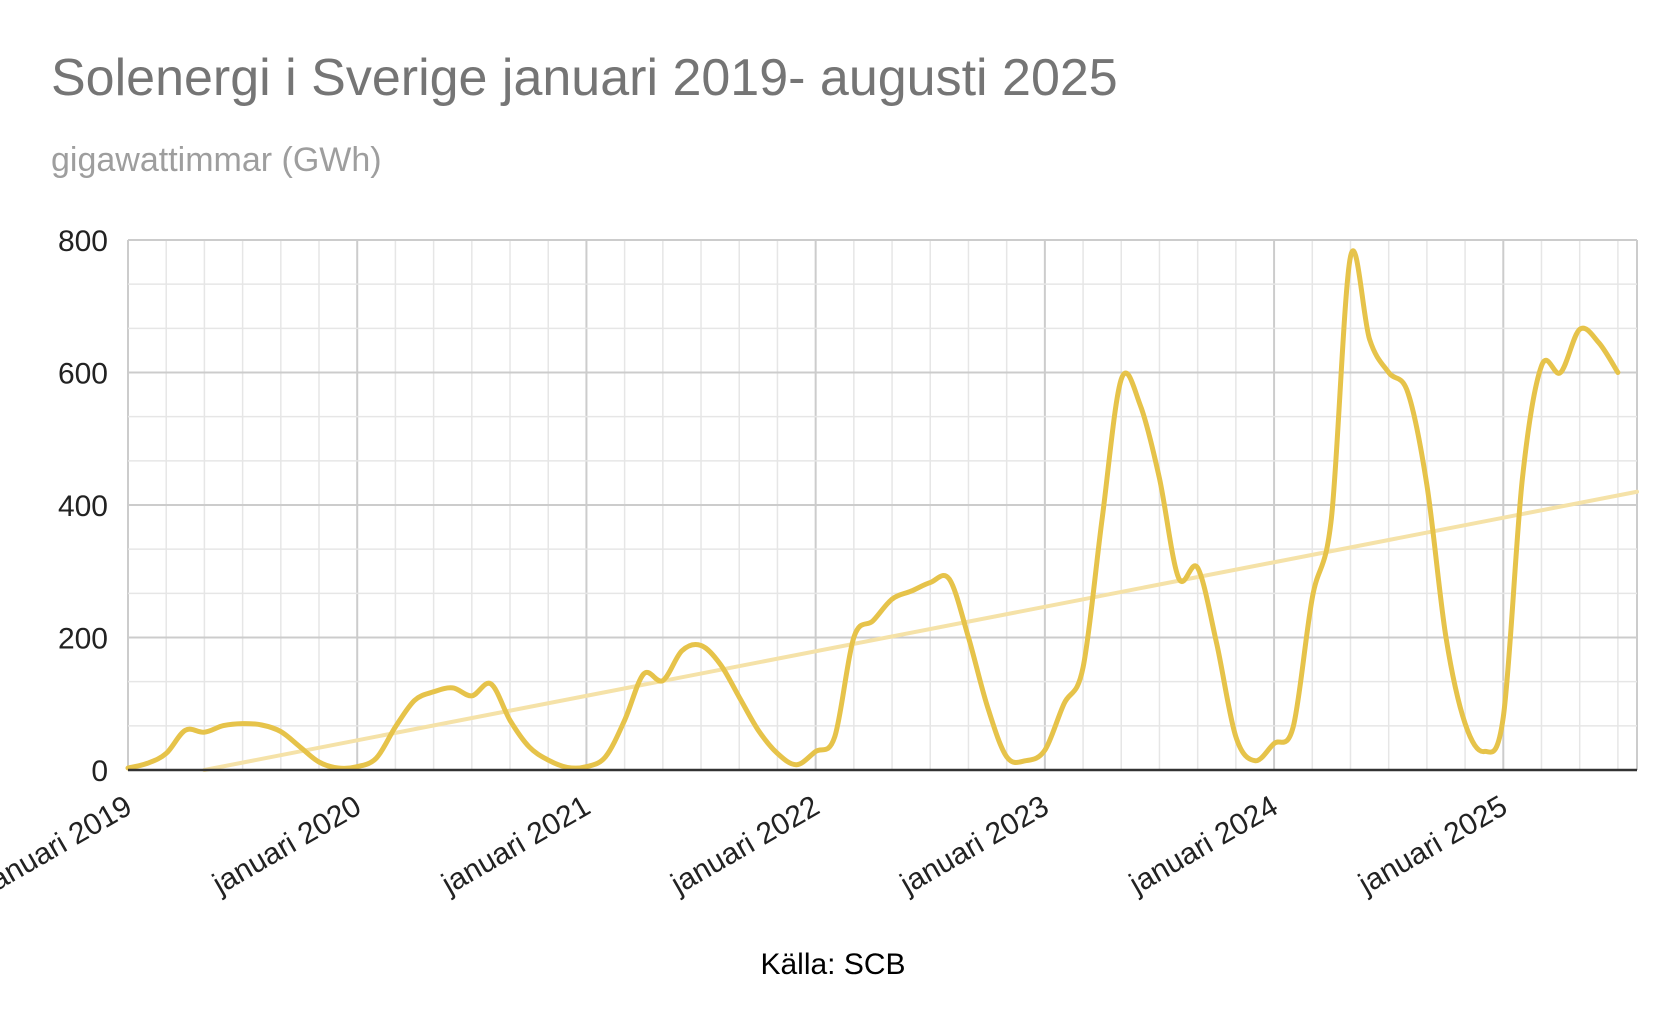 The width and height of the screenshot is (1666, 1030). What do you see at coordinates (99, 771) in the screenshot?
I see `y-tick-label: 0` at bounding box center [99, 771].